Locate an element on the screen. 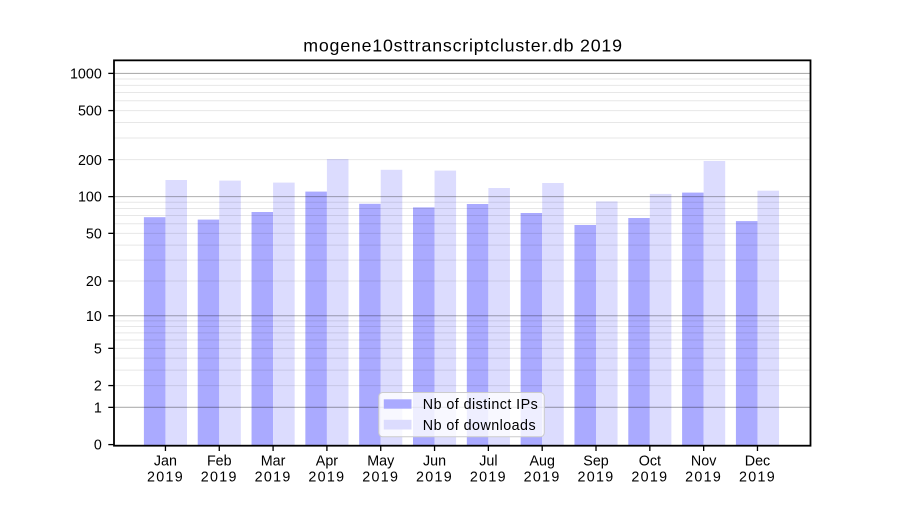  svg-text: Nb of downloads is located at coordinates (479, 426).